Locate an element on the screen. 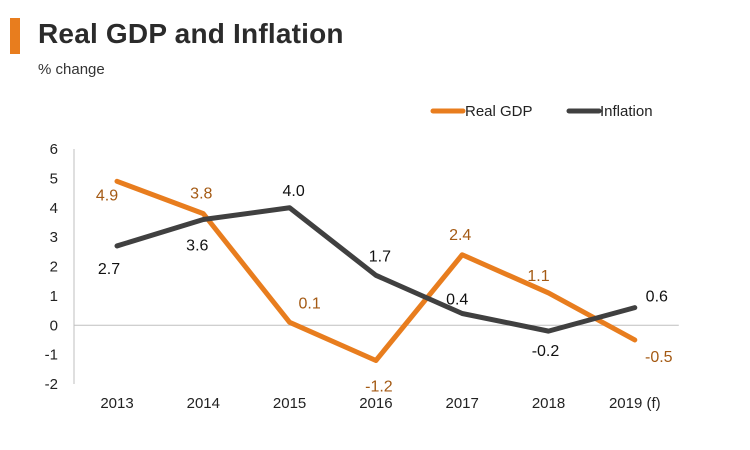 Image resolution: width=750 pixels, height=450 pixels. data-label-inflation: 3.6 is located at coordinates (197, 246).